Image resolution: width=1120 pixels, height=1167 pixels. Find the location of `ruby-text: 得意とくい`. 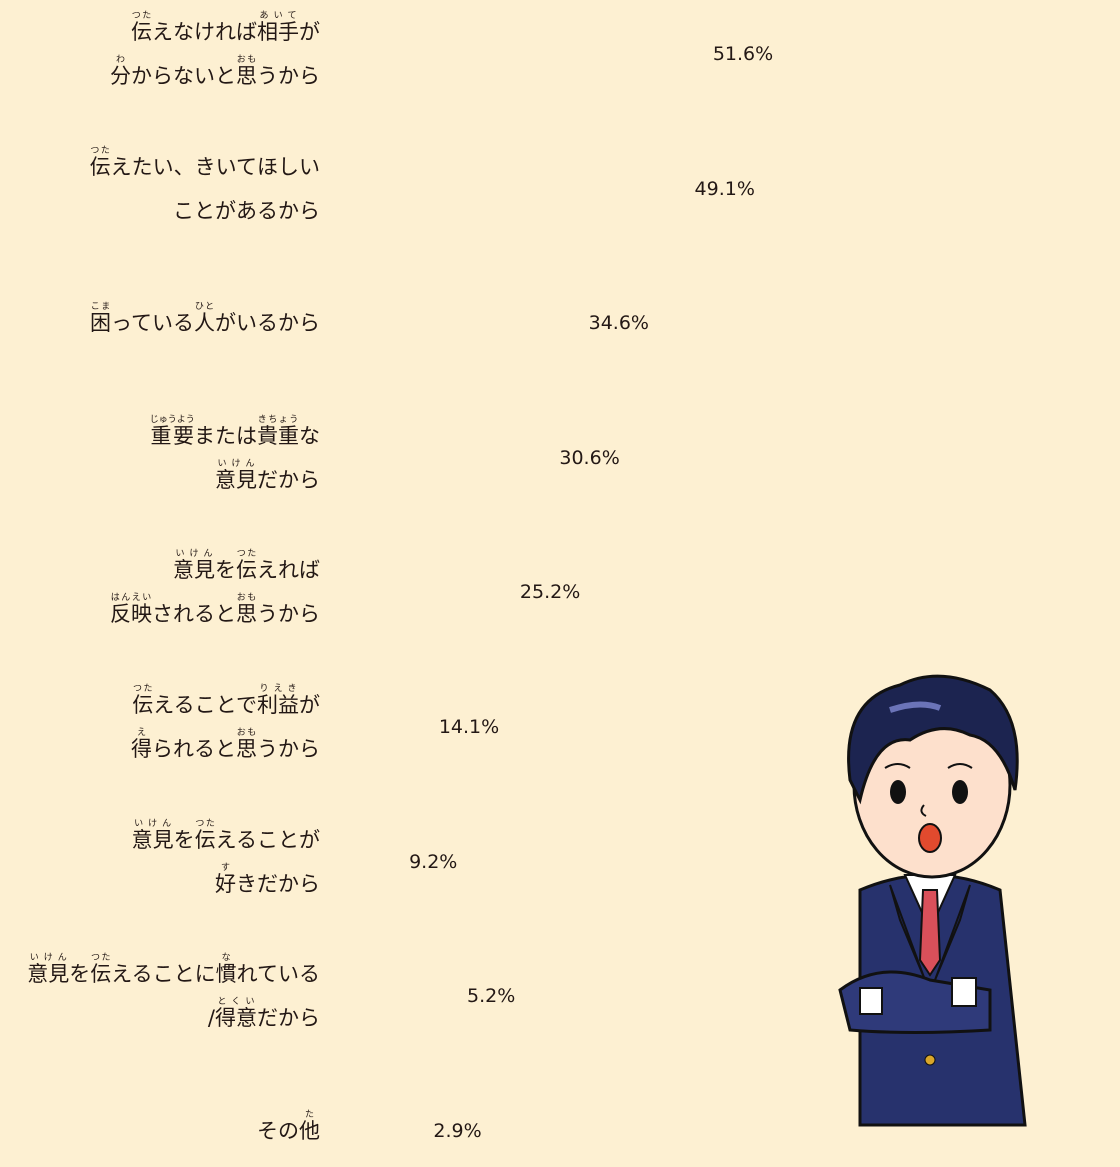

ruby-text: 得意とくい is located at coordinates (236, 1014).